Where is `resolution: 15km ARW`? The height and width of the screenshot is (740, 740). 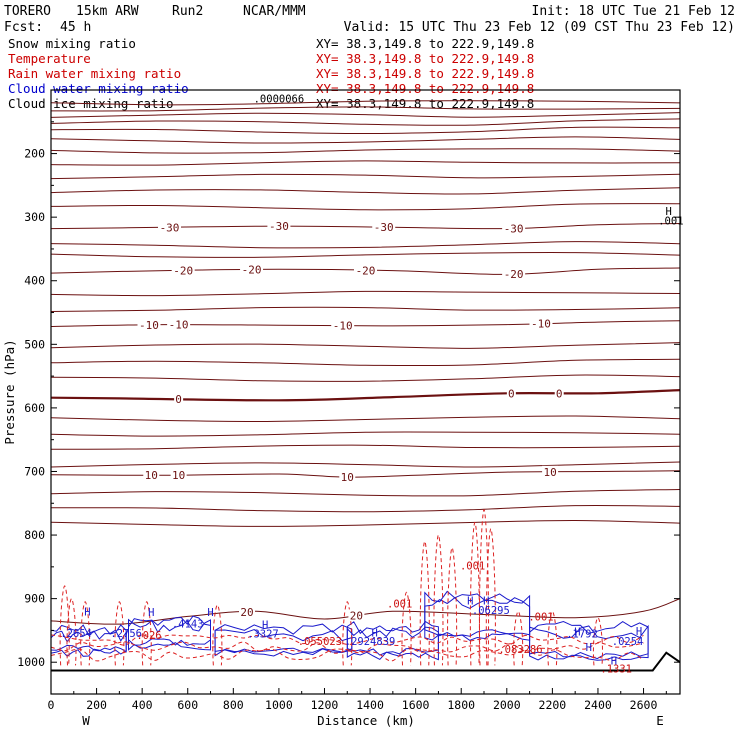
resolution: 15km ARW is located at coordinates (107, 11).